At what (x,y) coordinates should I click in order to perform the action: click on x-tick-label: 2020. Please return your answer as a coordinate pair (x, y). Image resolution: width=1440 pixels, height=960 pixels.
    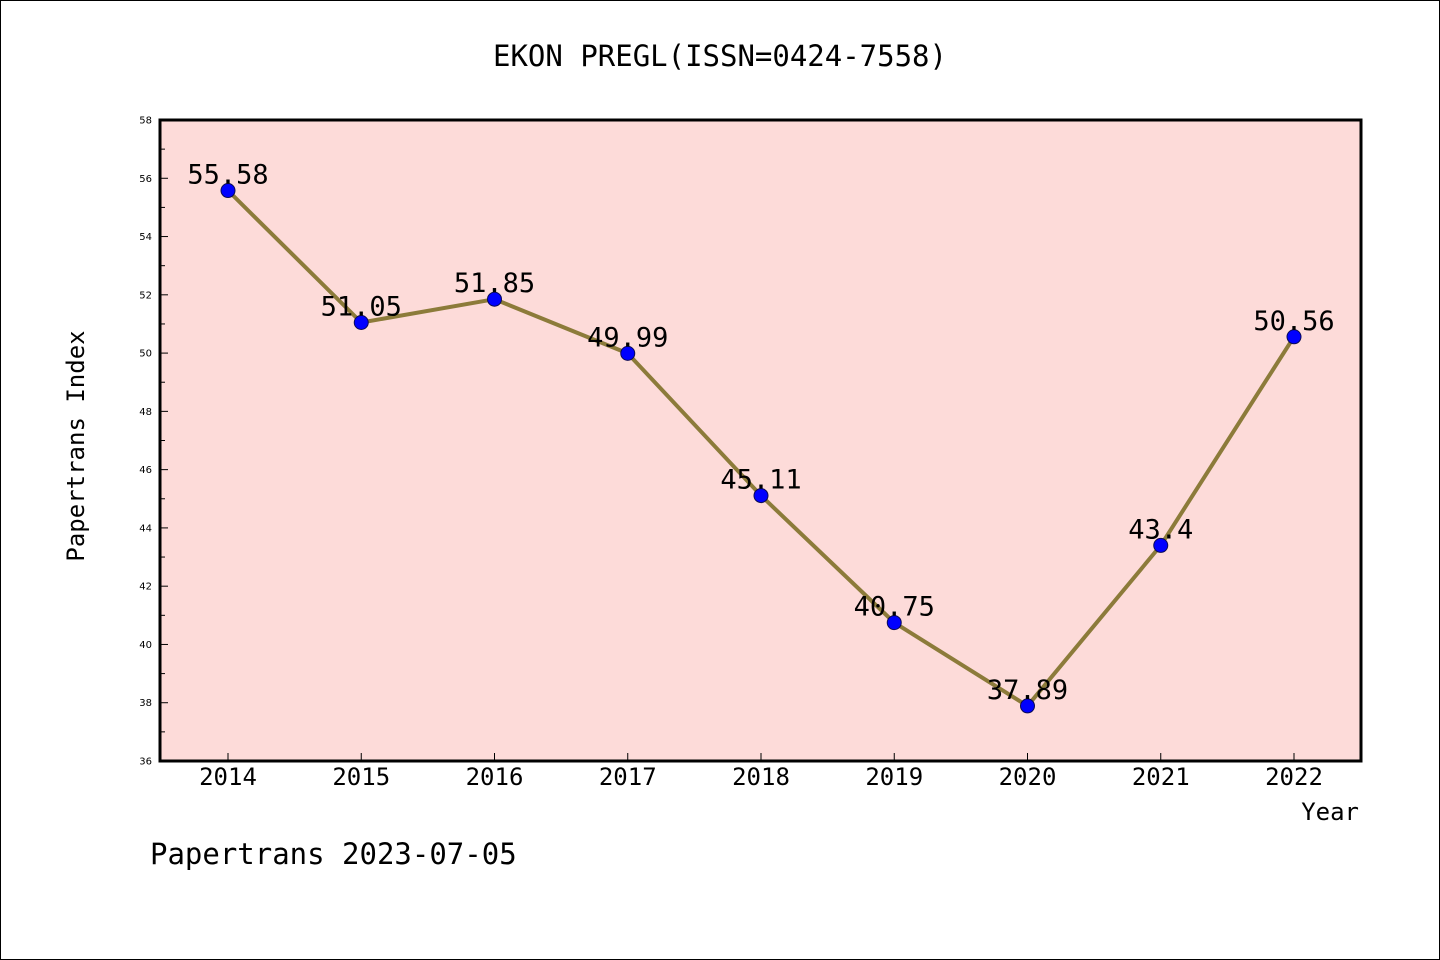
    Looking at the image, I should click on (1028, 777).